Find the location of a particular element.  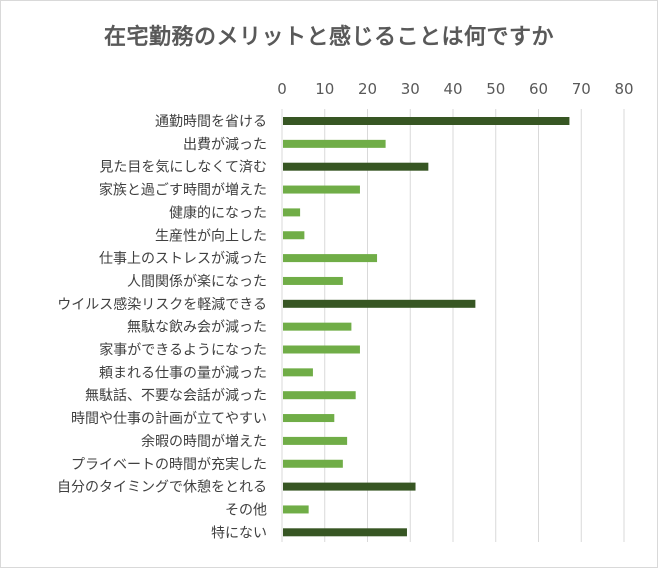

category-label: 余暇の時間が増えた is located at coordinates (204, 441).